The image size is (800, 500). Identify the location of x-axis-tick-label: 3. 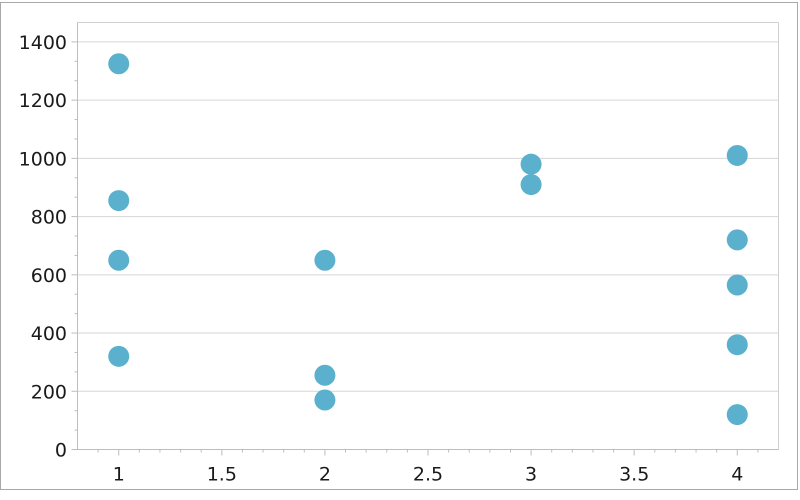
(531, 475).